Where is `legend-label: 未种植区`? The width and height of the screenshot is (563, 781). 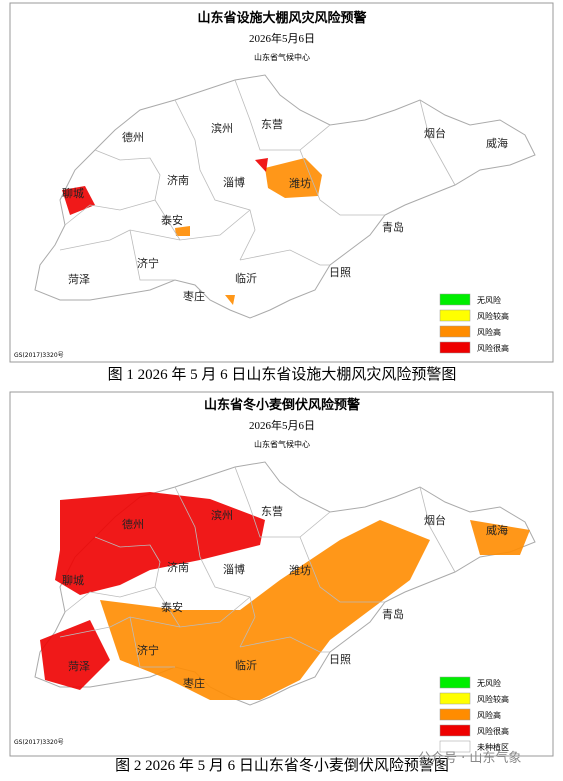 legend-label: 未种植区 is located at coordinates (493, 747).